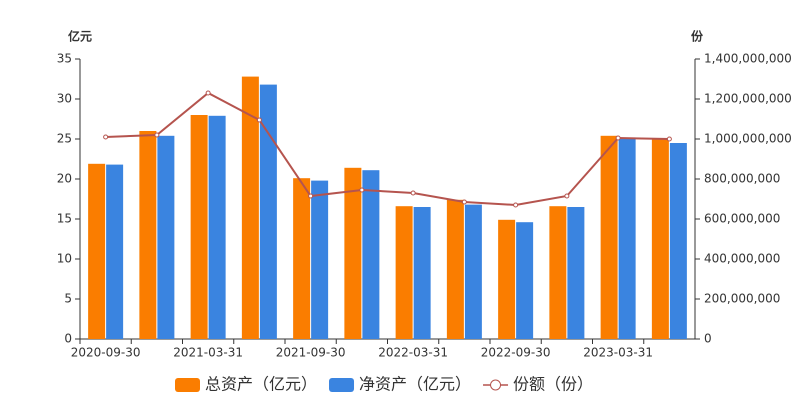 This screenshot has width=800, height=400. Describe the element at coordinates (748, 99) in the screenshot. I see `y2-tick-label: 1,200,000,000` at that location.